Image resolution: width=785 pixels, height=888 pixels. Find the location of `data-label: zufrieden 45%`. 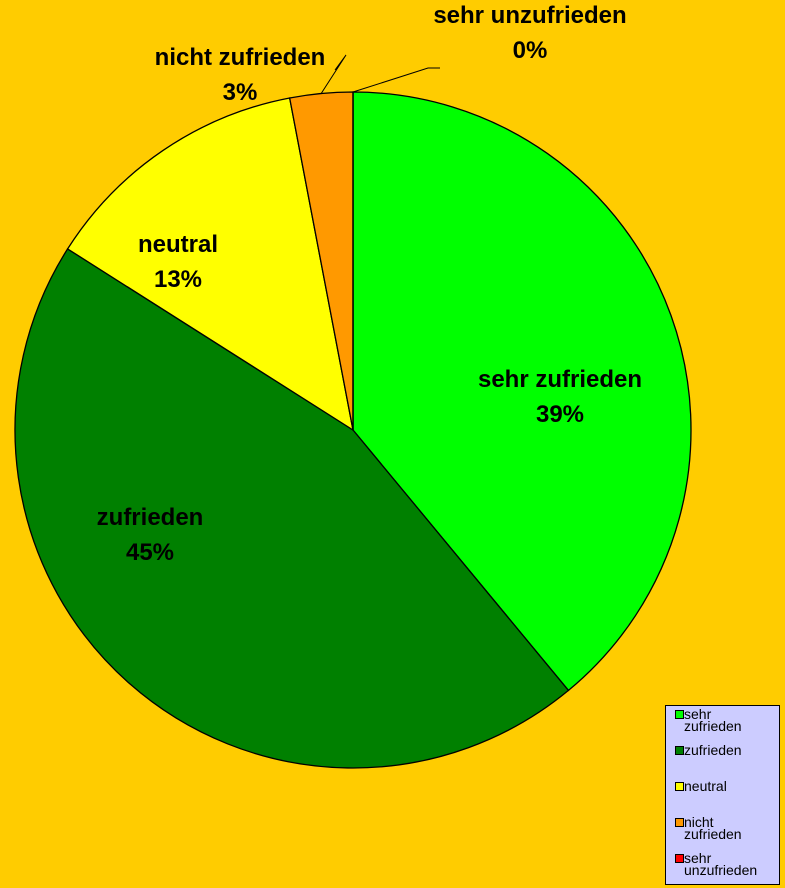

data-label: zufrieden 45% is located at coordinates (150, 535).